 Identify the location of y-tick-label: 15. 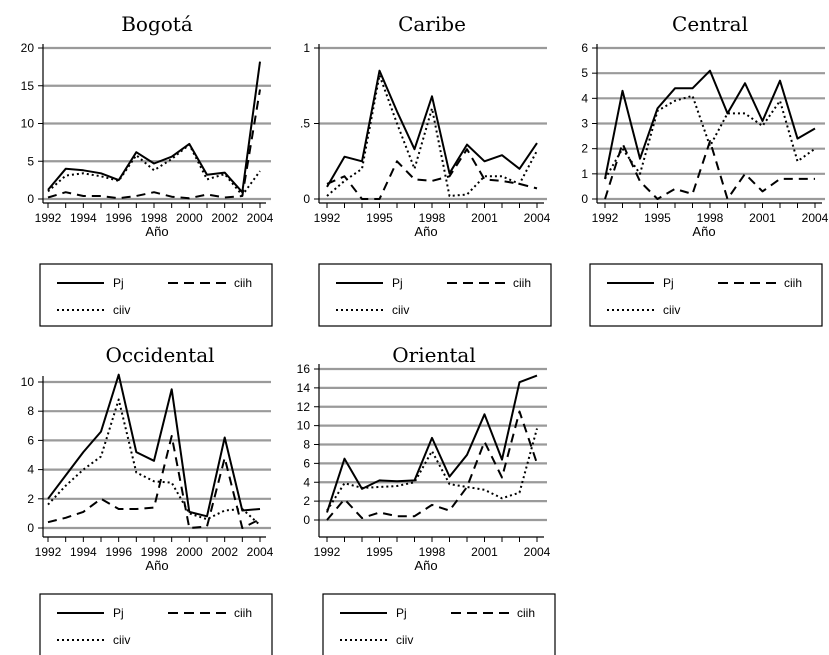
(28, 86).